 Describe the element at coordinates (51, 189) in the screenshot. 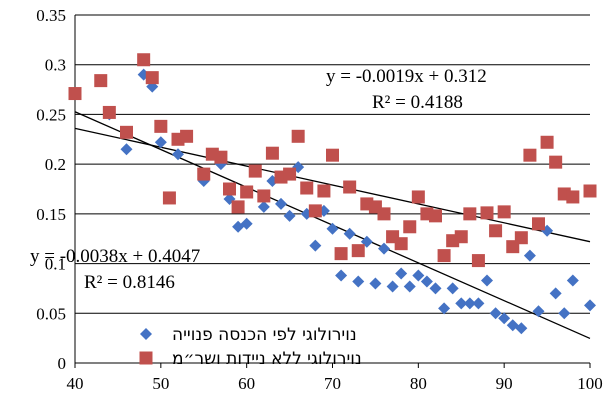

I see `y-tick-labels: 0 0.05 0.1 0.15 0.2 0.25 0.3 0.35` at that location.